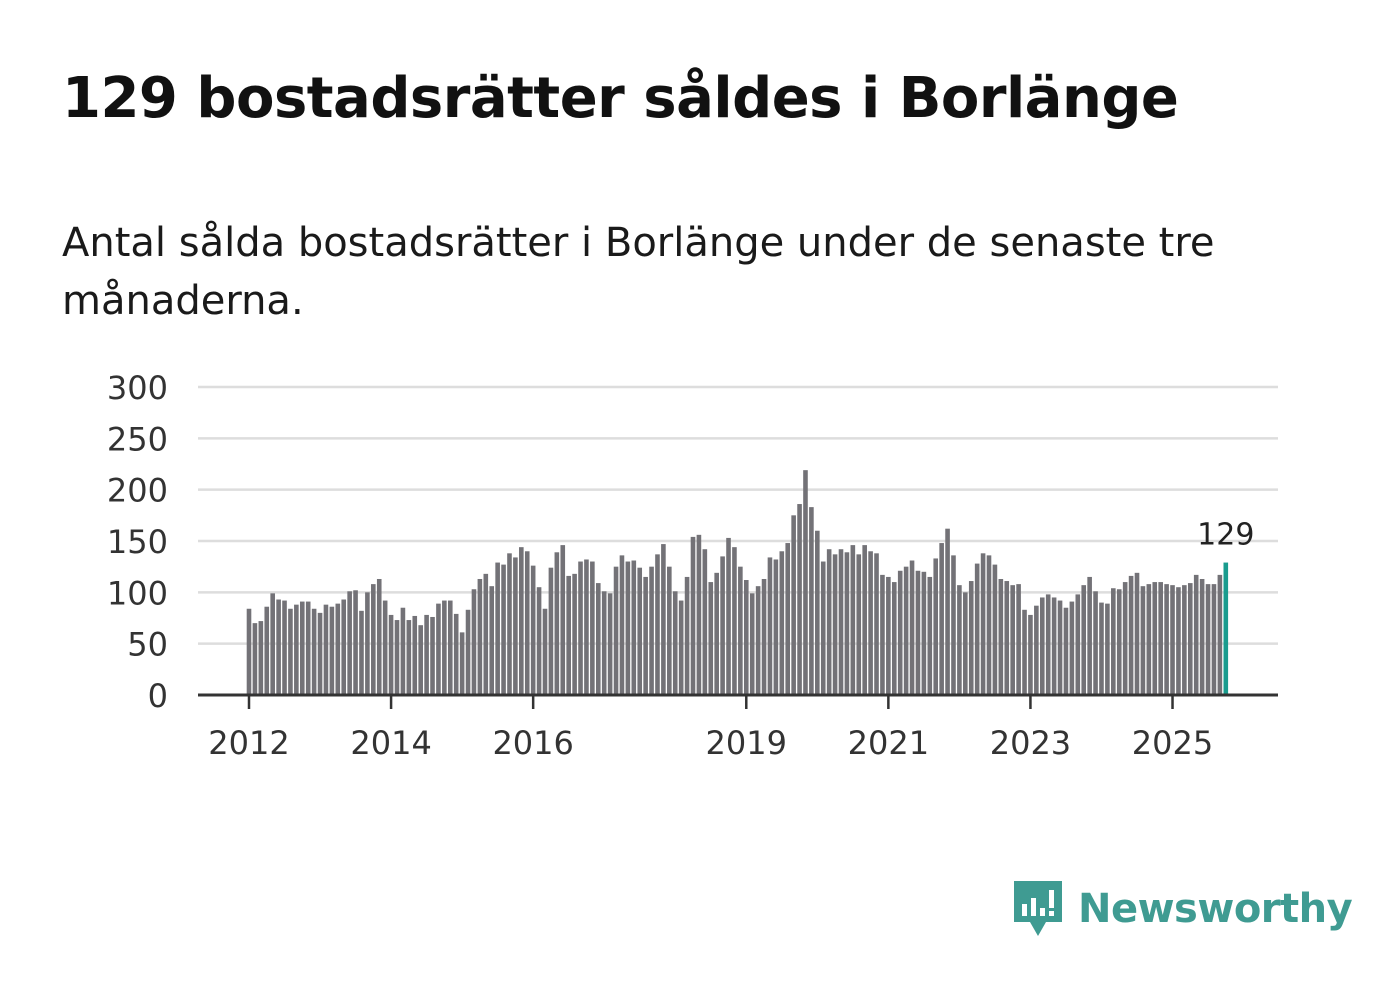 This screenshot has height=999, width=1382. I want to click on y-tick-label: 150, so click(137, 542).